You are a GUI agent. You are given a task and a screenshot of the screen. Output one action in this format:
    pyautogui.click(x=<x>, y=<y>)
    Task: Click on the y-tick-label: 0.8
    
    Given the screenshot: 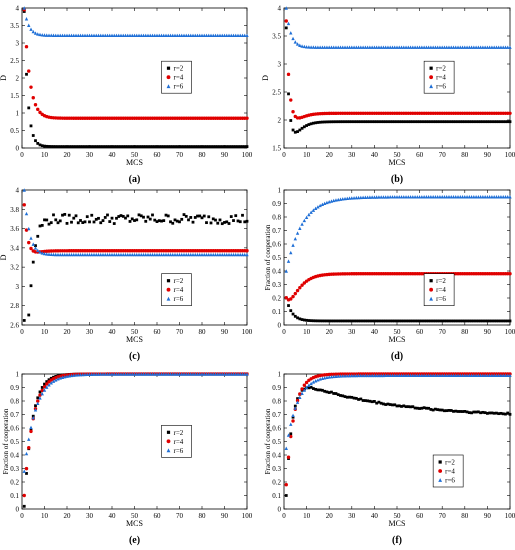 What is the action you would take?
    pyautogui.click(x=276, y=402)
    